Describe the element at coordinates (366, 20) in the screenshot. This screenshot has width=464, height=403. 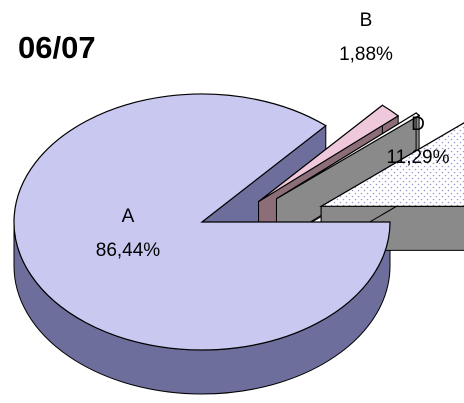
I see `slice-b-label: B` at that location.